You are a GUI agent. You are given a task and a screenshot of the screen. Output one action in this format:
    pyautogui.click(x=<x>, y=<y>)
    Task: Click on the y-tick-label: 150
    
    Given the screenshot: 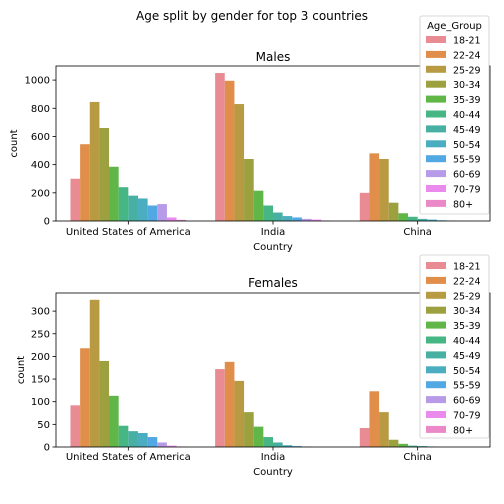 What is the action you would take?
    pyautogui.click(x=40, y=380)
    